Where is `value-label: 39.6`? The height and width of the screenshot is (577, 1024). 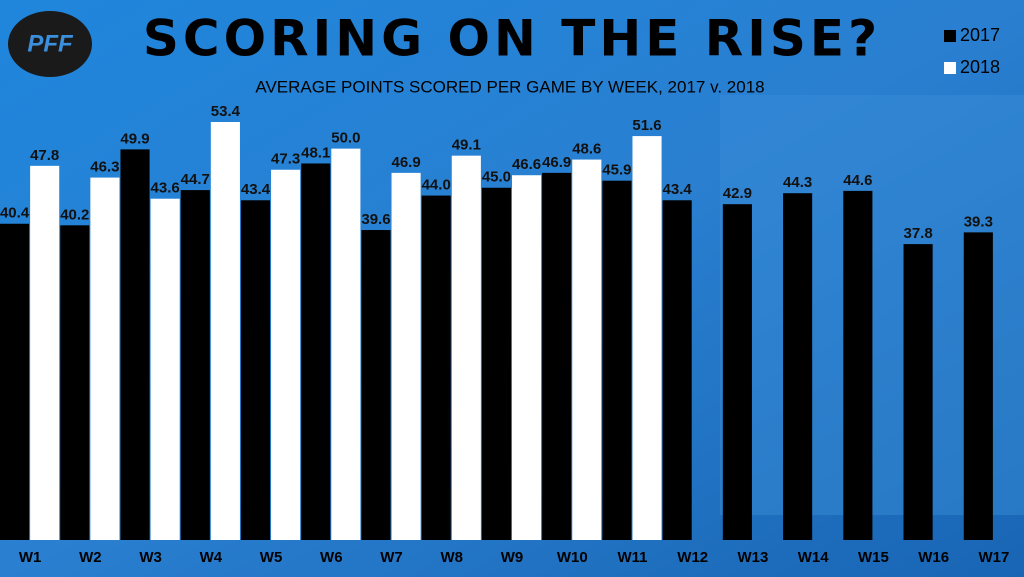 value-label: 39.6 is located at coordinates (375, 219).